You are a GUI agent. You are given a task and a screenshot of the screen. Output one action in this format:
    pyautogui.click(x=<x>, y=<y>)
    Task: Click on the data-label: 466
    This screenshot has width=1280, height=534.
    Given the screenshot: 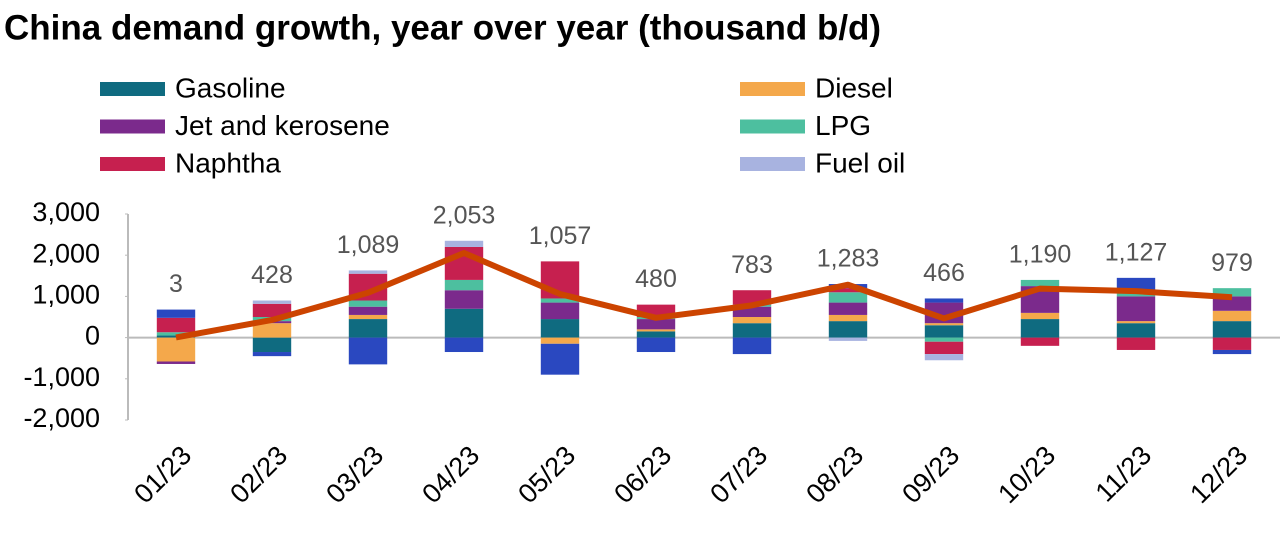 What is the action you would take?
    pyautogui.click(x=944, y=273)
    